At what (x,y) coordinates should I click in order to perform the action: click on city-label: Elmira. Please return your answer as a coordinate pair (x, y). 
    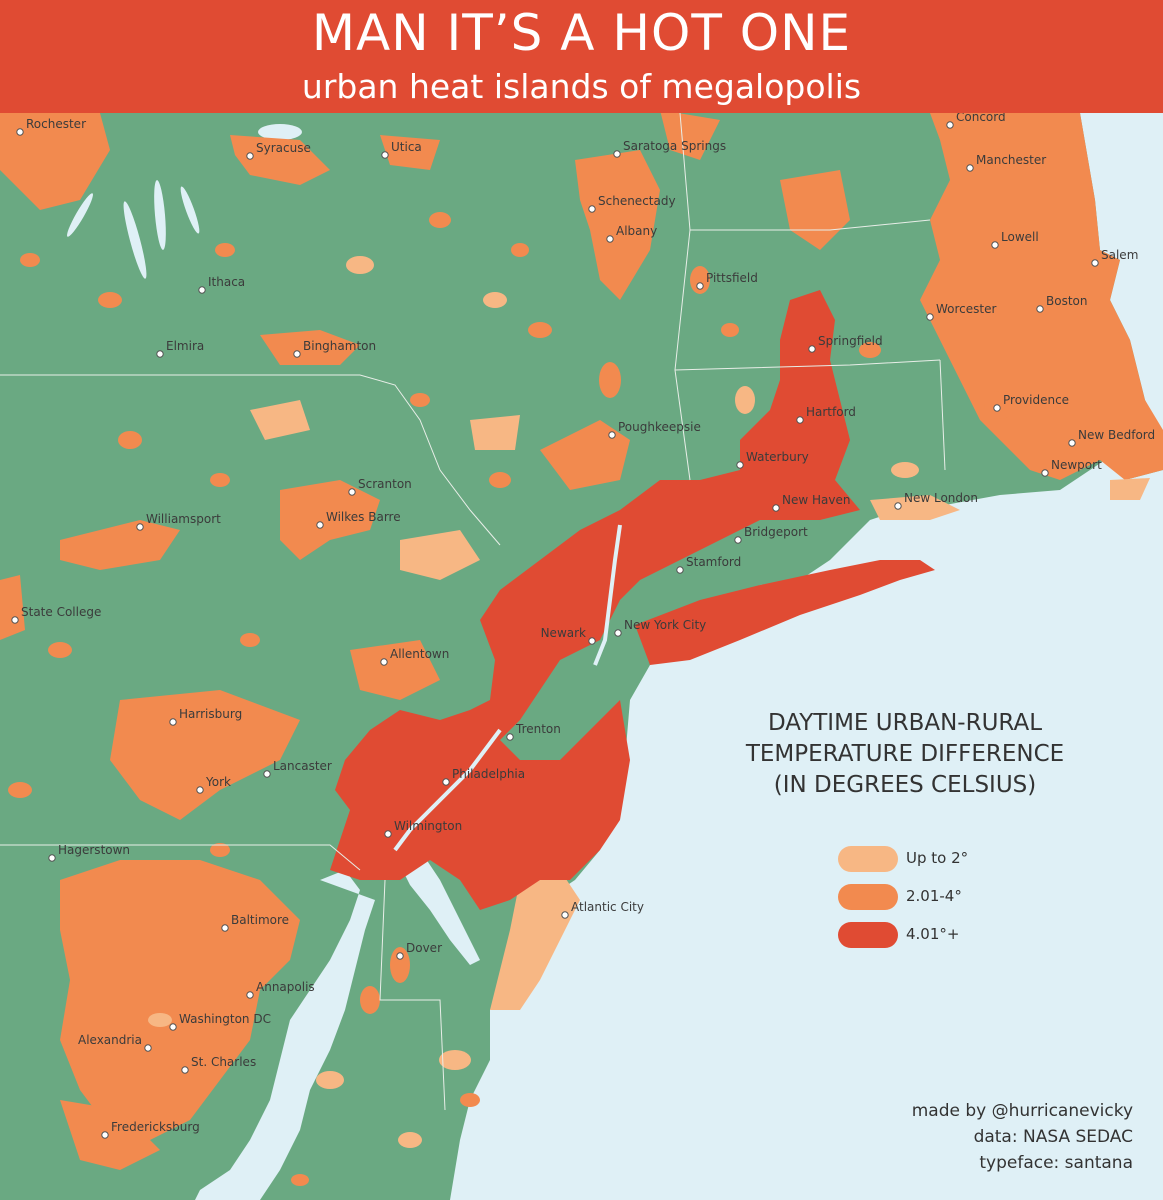
    Looking at the image, I should click on (185, 346).